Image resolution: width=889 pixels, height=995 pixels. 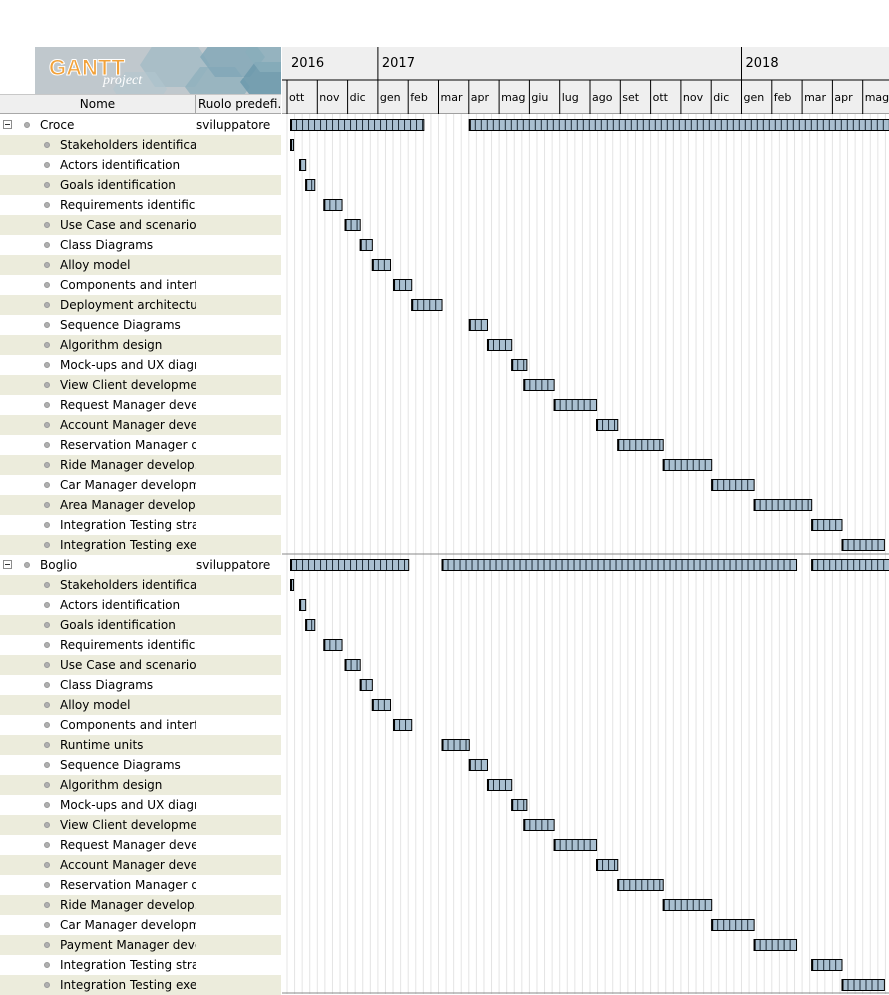 What do you see at coordinates (140, 565) in the screenshot?
I see `resource-row: Boglio sviluppatore` at bounding box center [140, 565].